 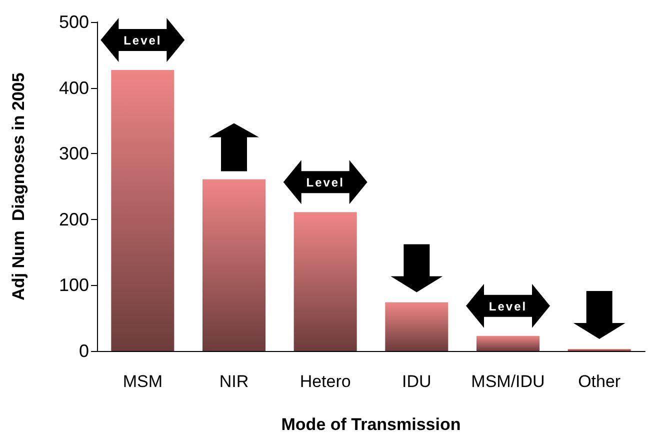 I want to click on y-tick-label: 200, so click(x=73, y=219).